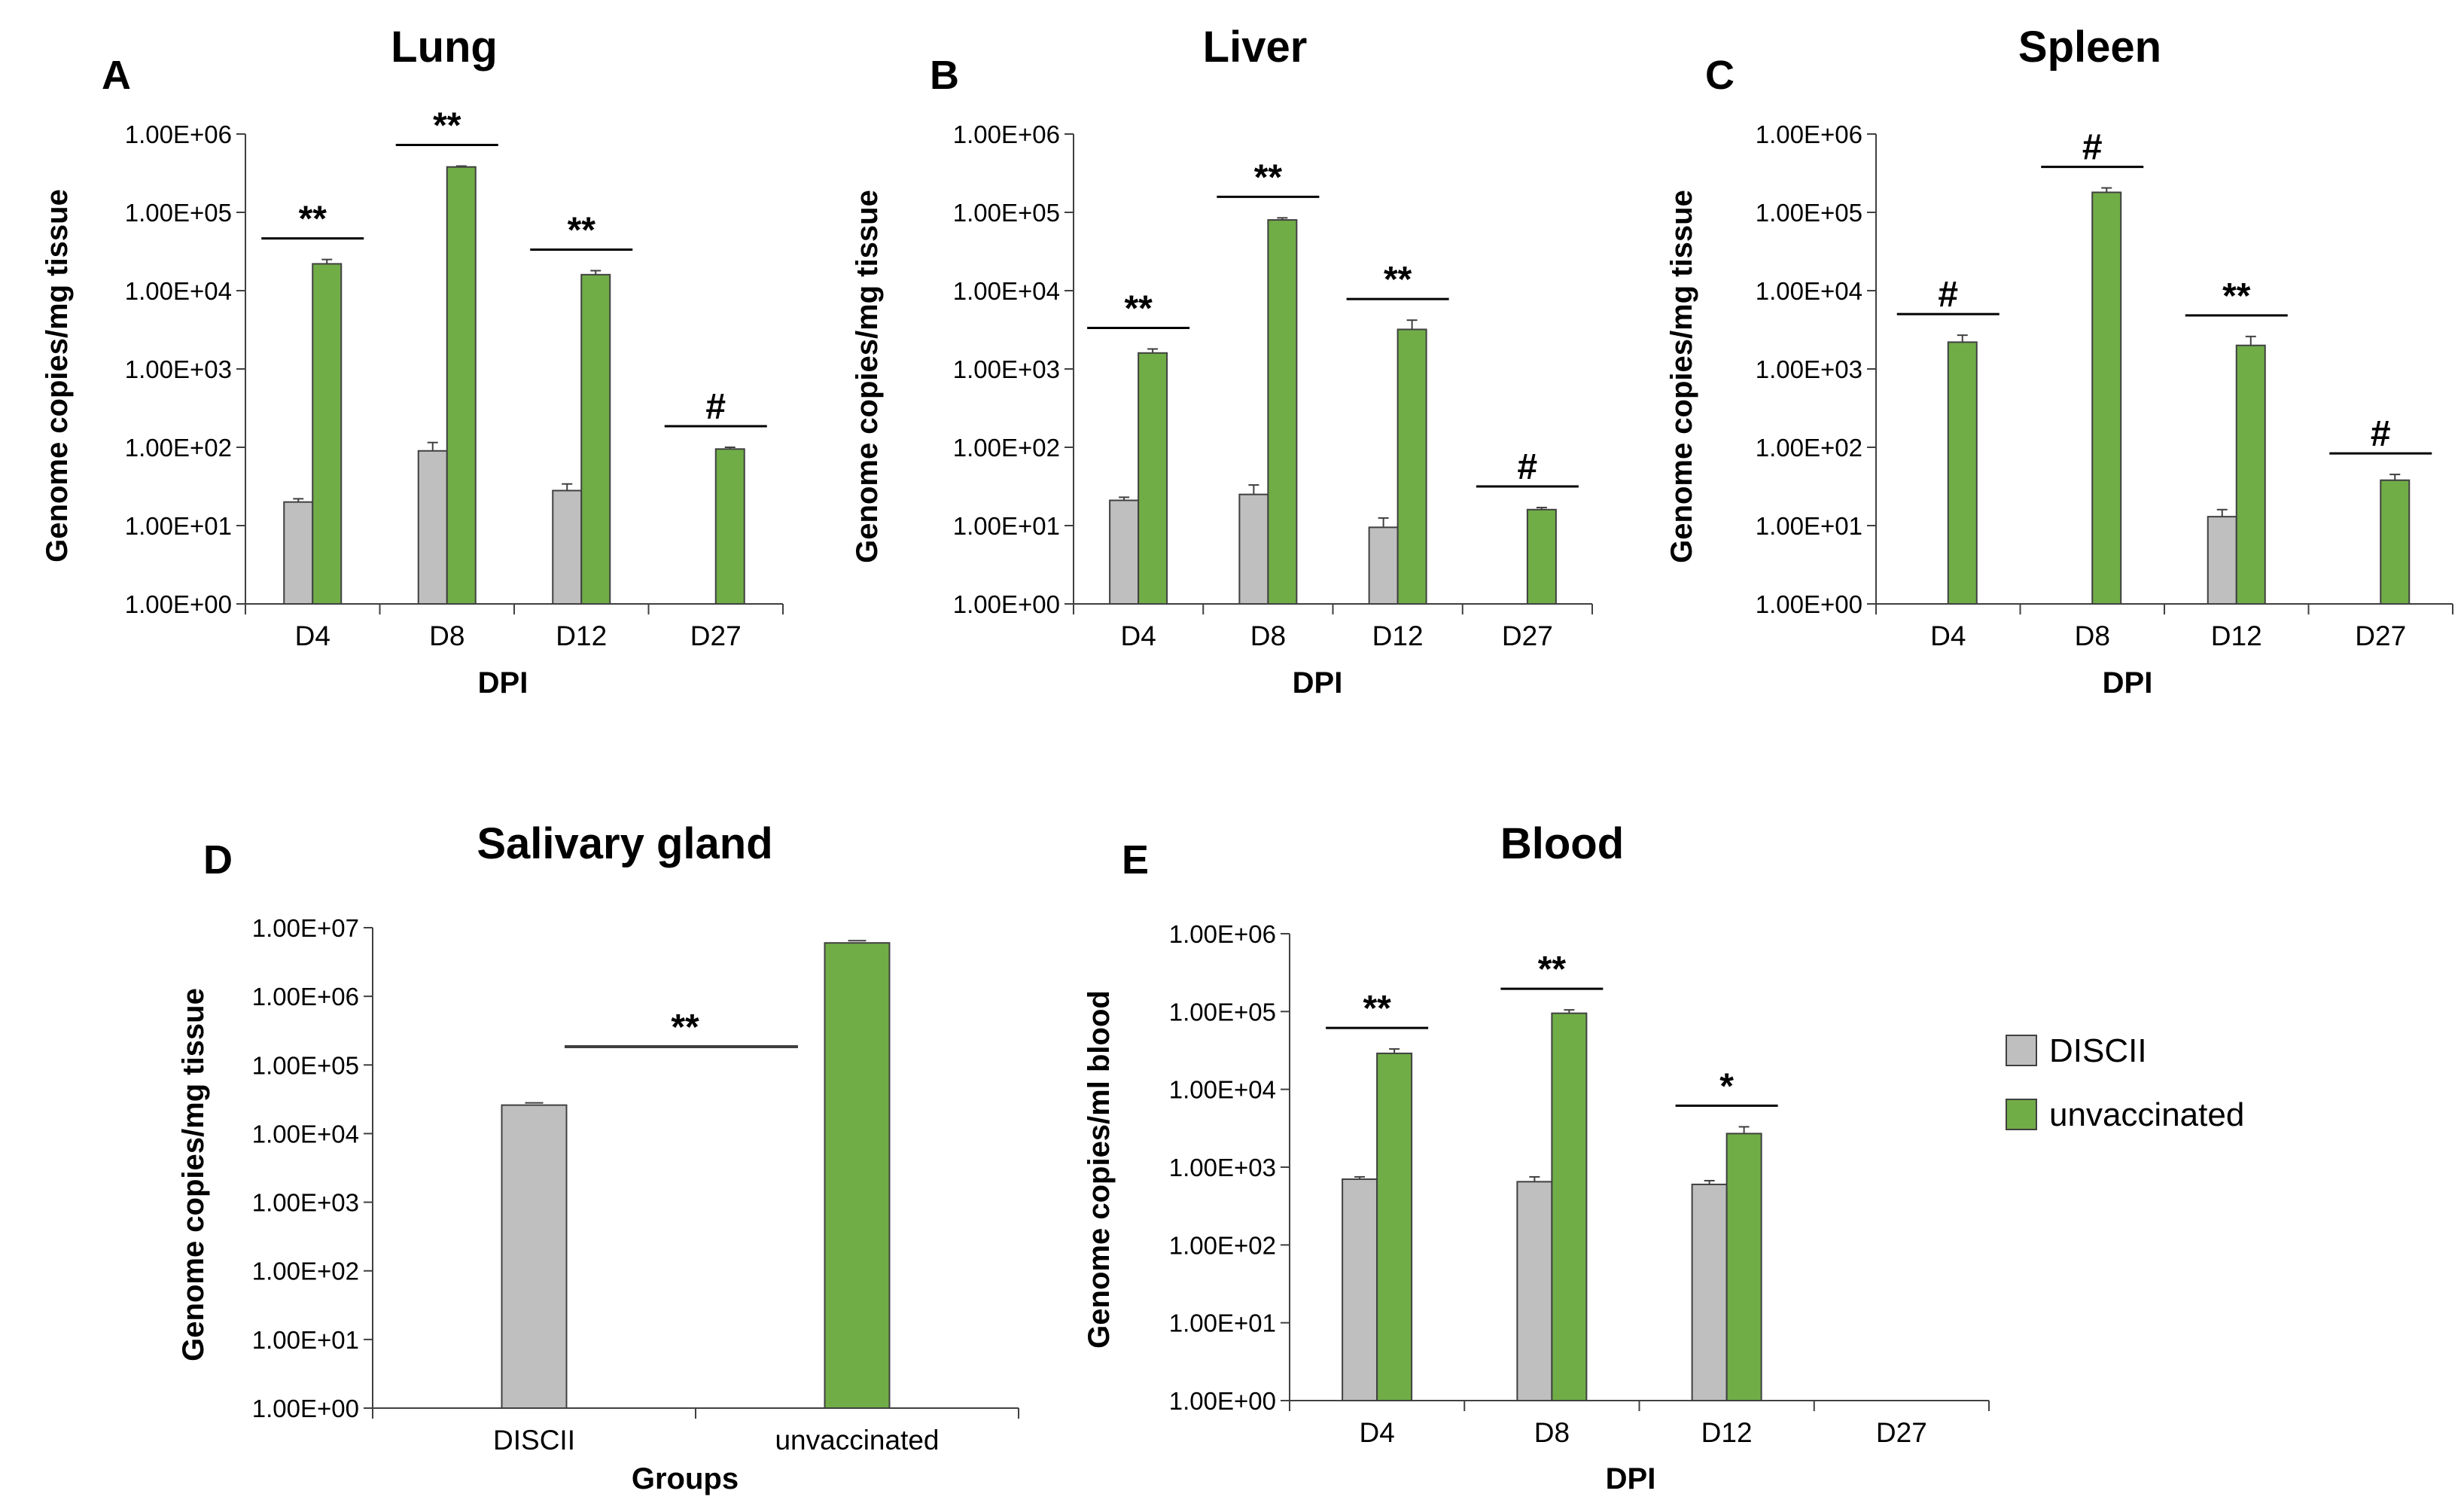 The image size is (2464, 1506). Describe the element at coordinates (1726, 1086) in the screenshot. I see `significance-marker: *` at that location.